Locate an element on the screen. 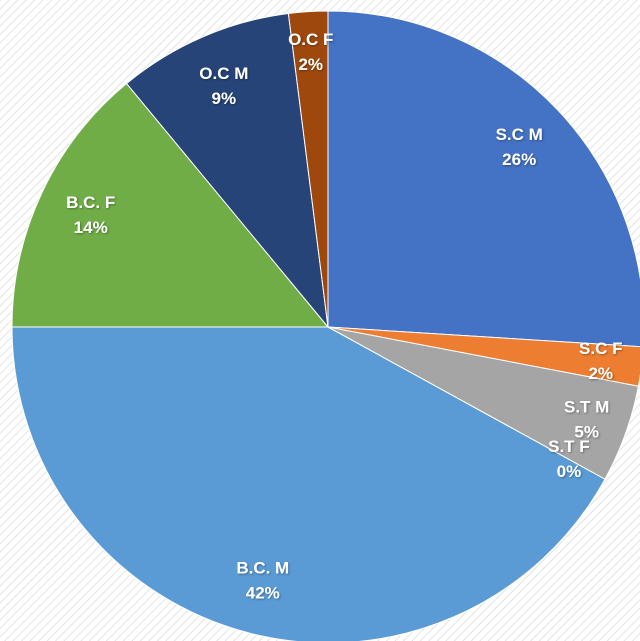 The width and height of the screenshot is (640, 641). slice-value-label: 14% is located at coordinates (91, 227).